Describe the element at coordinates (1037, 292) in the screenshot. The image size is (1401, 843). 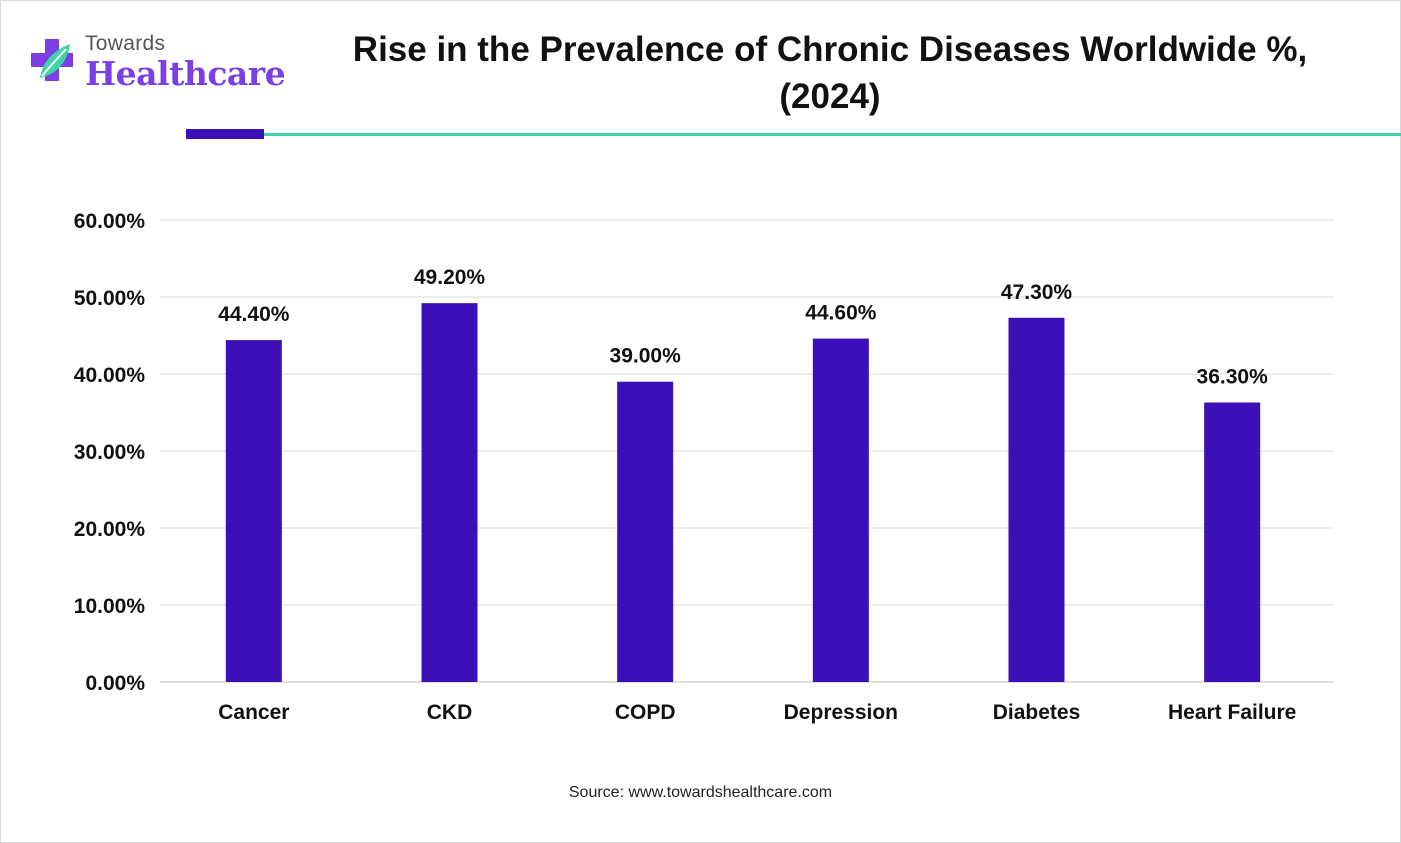
I see `data-label: 47.30%` at that location.